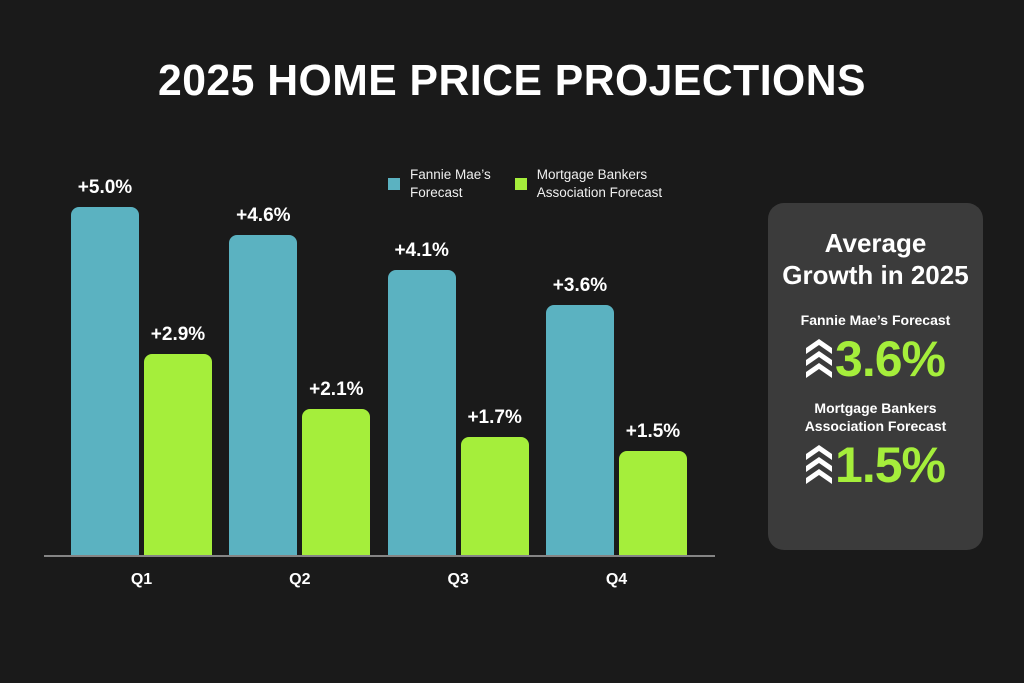 The width and height of the screenshot is (1024, 683). What do you see at coordinates (336, 482) in the screenshot?
I see `bar-mortgage-bankers-q2` at bounding box center [336, 482].